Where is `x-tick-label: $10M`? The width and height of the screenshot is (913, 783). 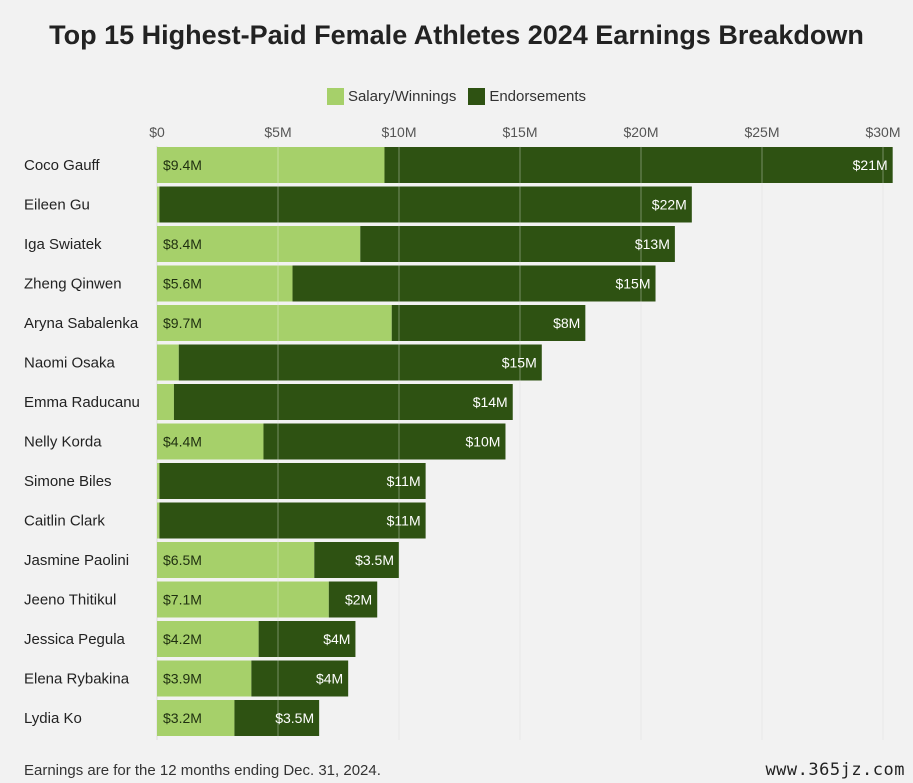
x-tick-label: $10M is located at coordinates (398, 132).